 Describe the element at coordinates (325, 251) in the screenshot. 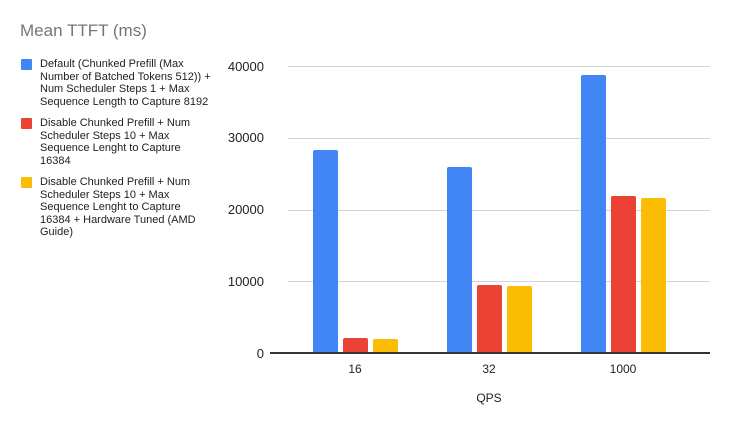

I see `bar-series0-qps16` at that location.